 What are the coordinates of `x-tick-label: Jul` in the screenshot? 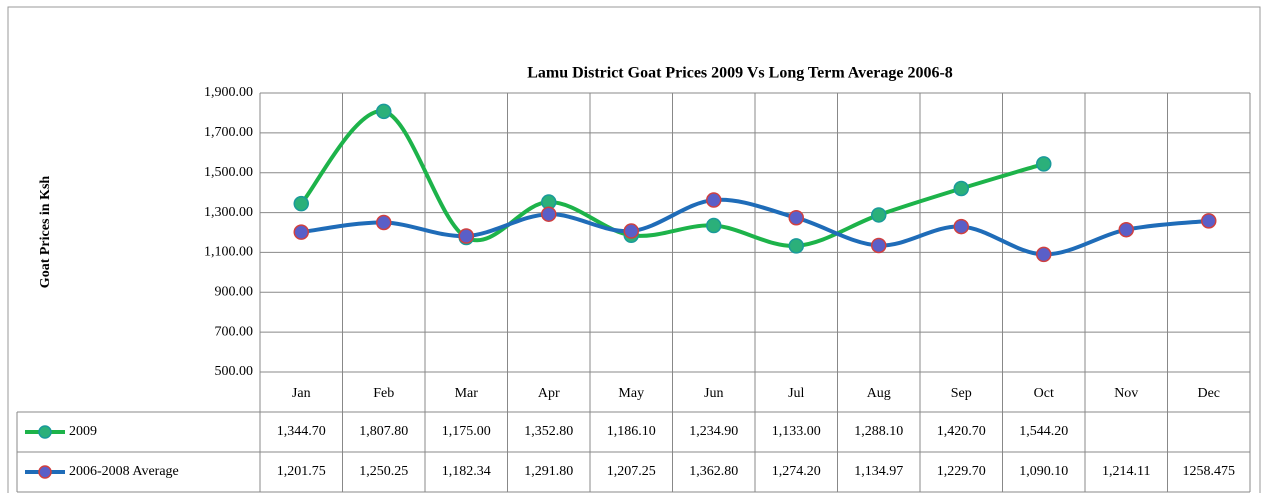 It's located at (796, 393).